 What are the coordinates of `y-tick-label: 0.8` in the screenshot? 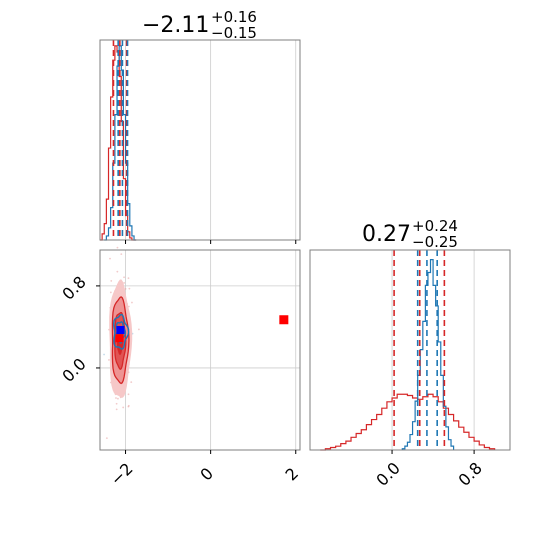 It's located at (73, 287).